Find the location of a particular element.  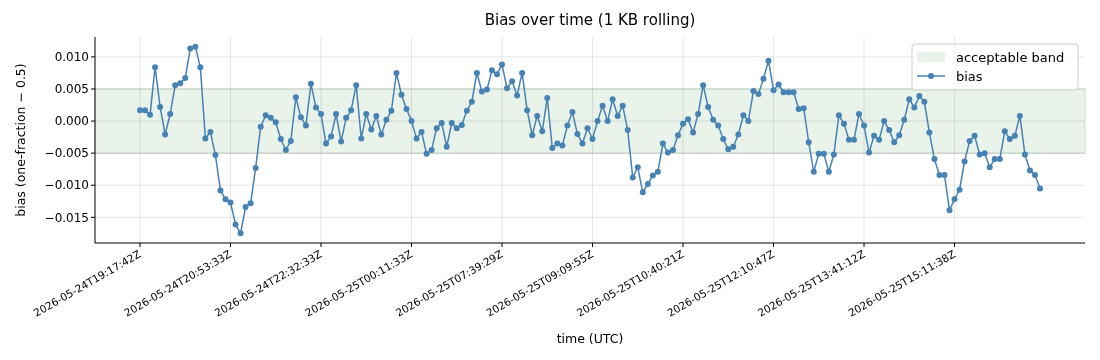

chart-title: Bias over time (1 KB rolling) is located at coordinates (590, 20).